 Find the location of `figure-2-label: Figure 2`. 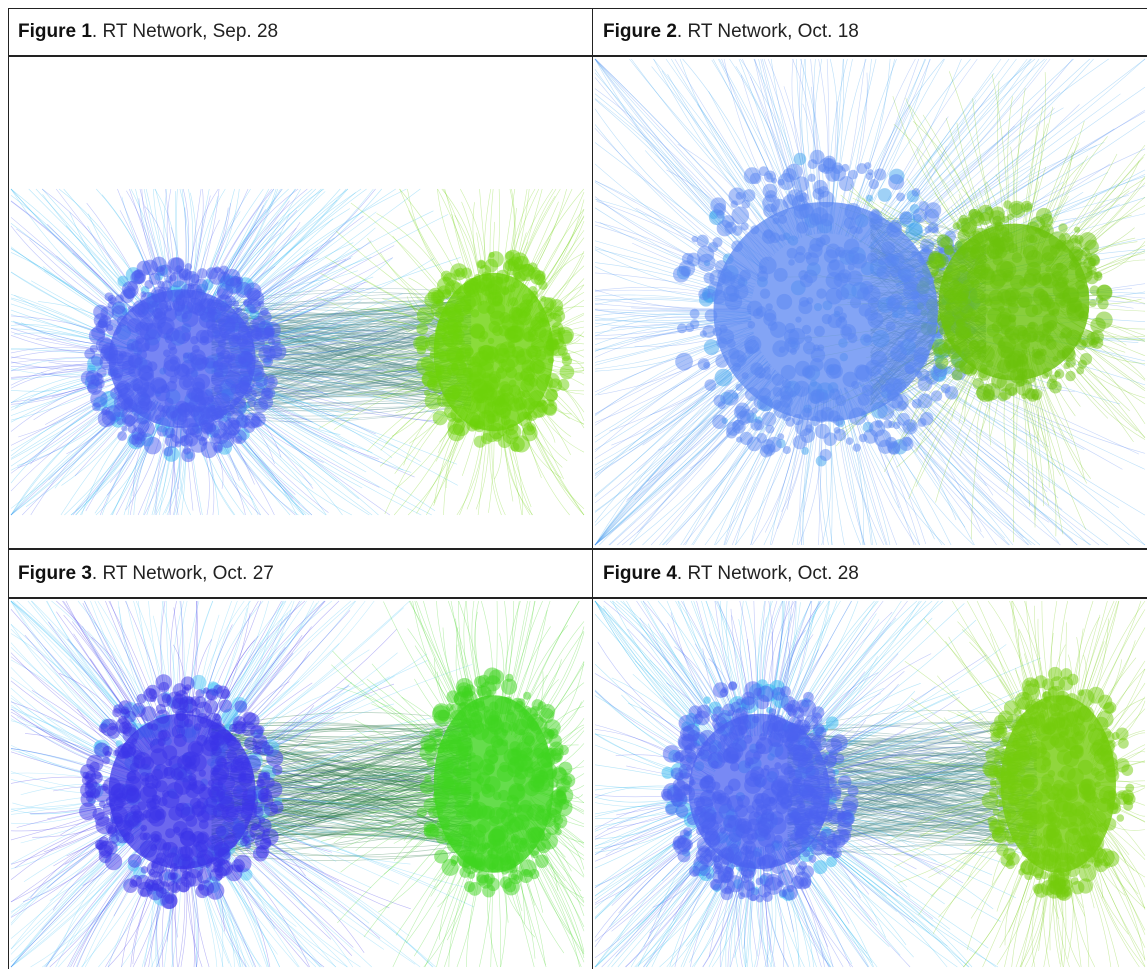

figure-2-label: Figure 2 is located at coordinates (640, 31).